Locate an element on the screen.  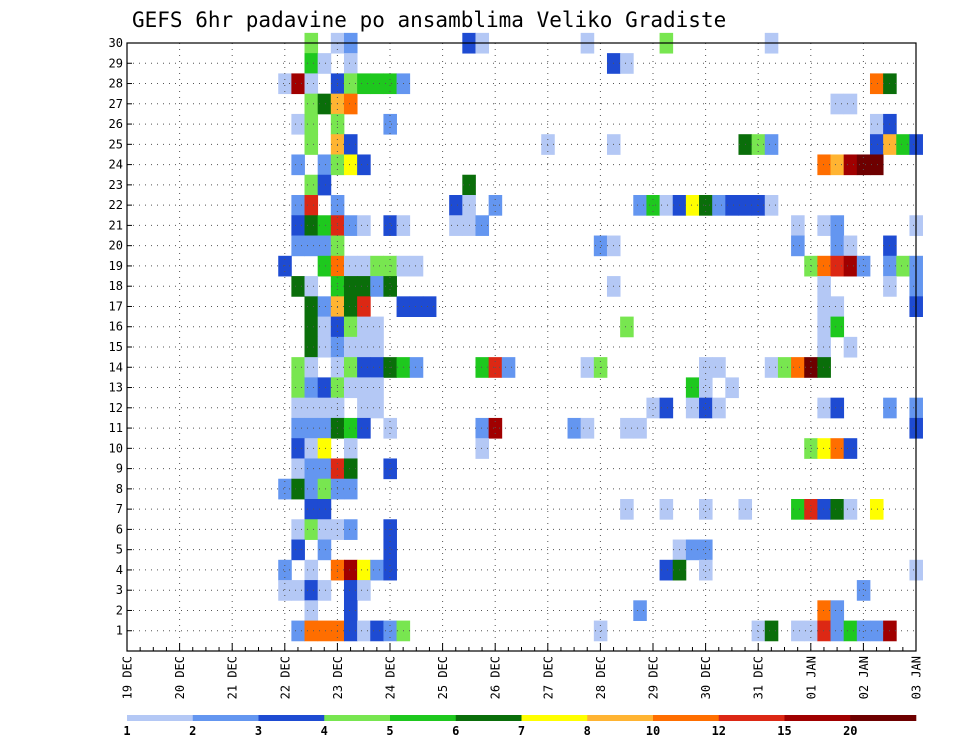
y-tick-label: 28 is located at coordinates (116, 84).